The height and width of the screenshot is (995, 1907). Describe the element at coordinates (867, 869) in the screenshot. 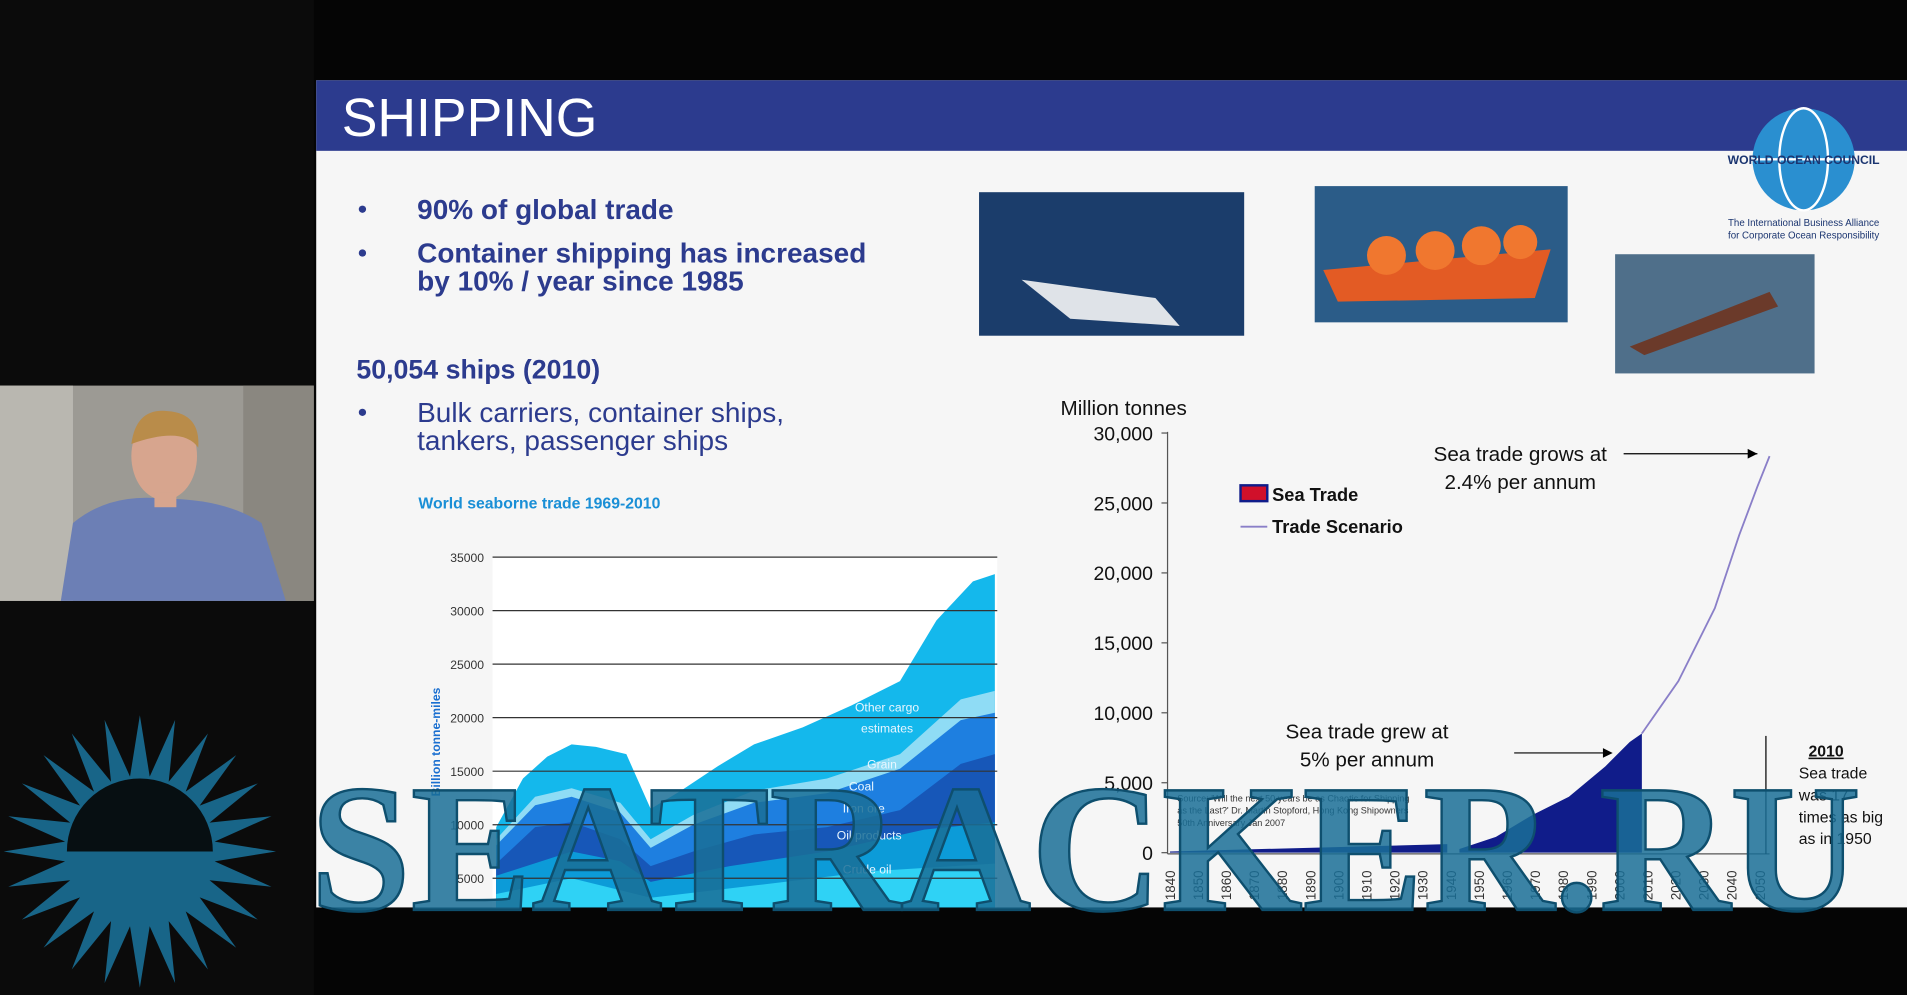

I see `legend-label: Crude oil` at that location.